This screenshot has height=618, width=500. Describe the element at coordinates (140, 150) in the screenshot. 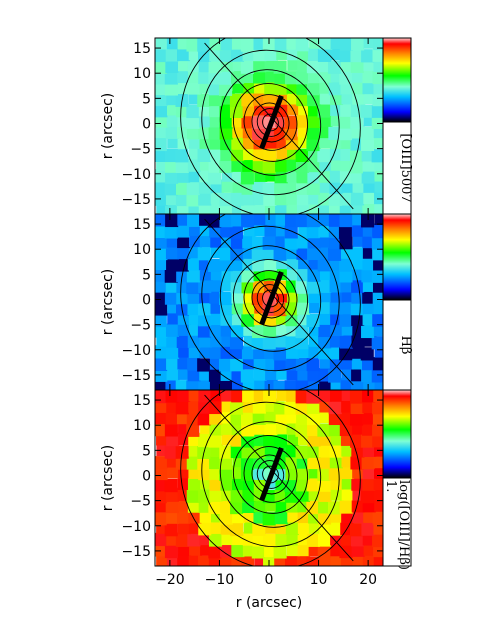

I see `oiii-ytick-label: −5` at that location.